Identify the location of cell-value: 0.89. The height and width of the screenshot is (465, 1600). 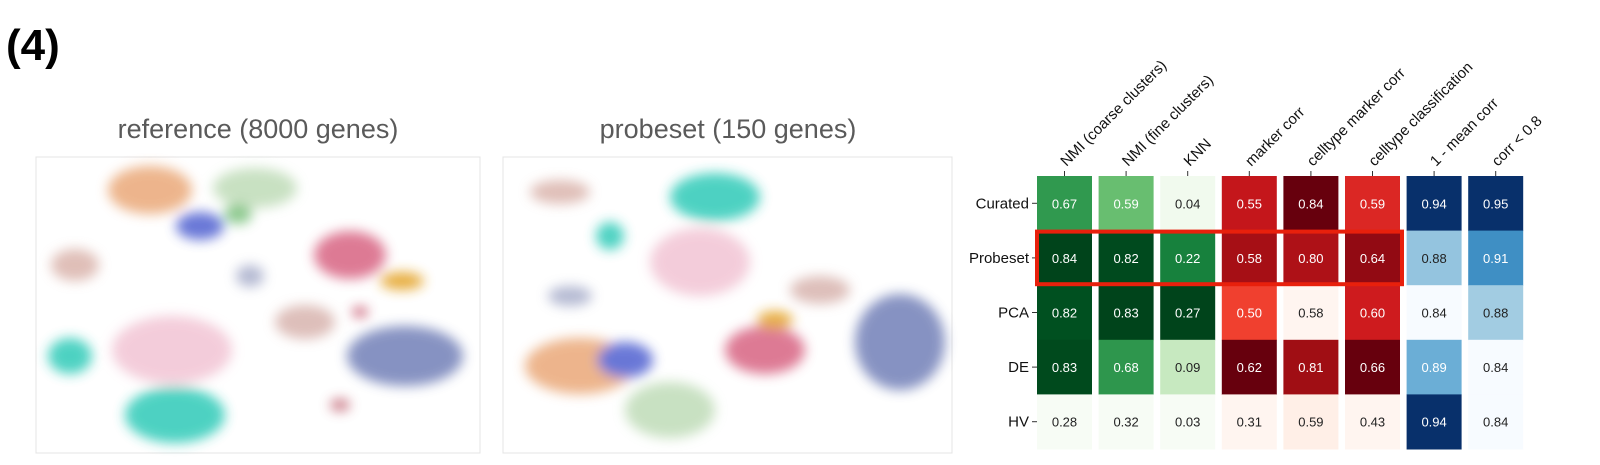
(1433, 367).